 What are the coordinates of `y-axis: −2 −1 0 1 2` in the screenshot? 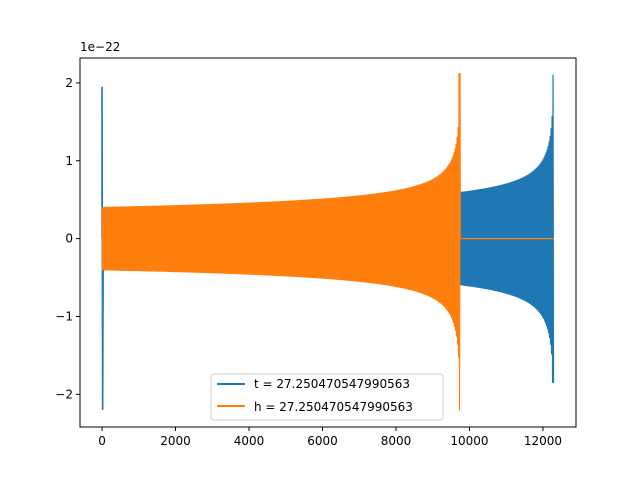 It's located at (67, 238).